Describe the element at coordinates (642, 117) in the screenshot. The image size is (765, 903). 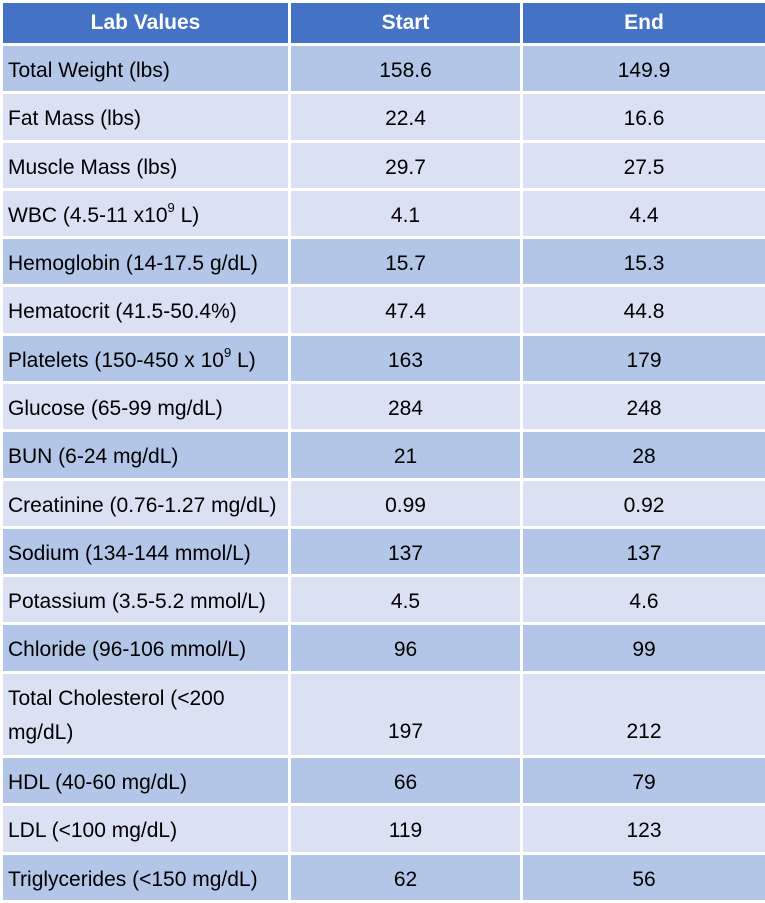
I see `end-value: 16.6` at that location.